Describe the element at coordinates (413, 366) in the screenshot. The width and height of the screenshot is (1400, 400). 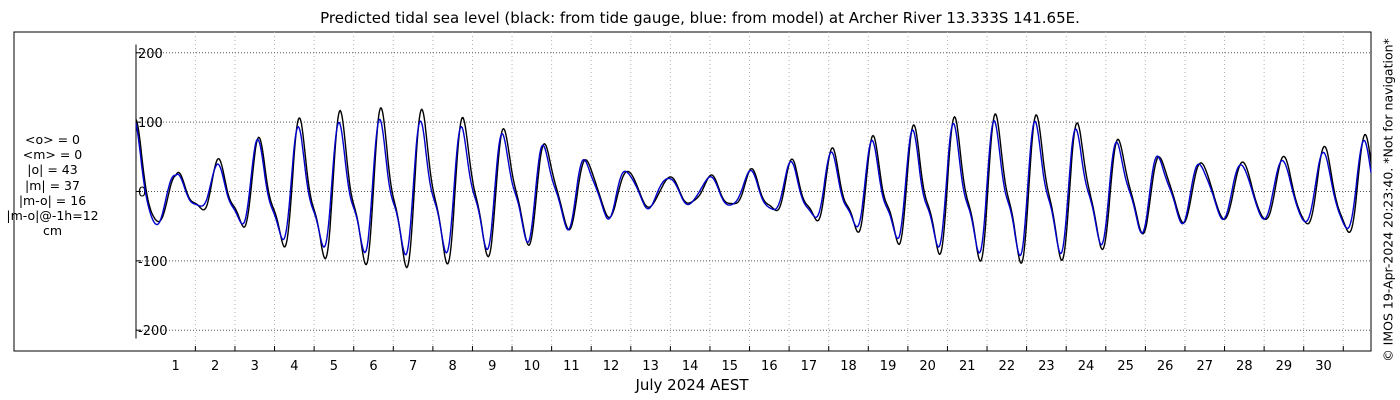
I see `x-tick-label: 7` at that location.